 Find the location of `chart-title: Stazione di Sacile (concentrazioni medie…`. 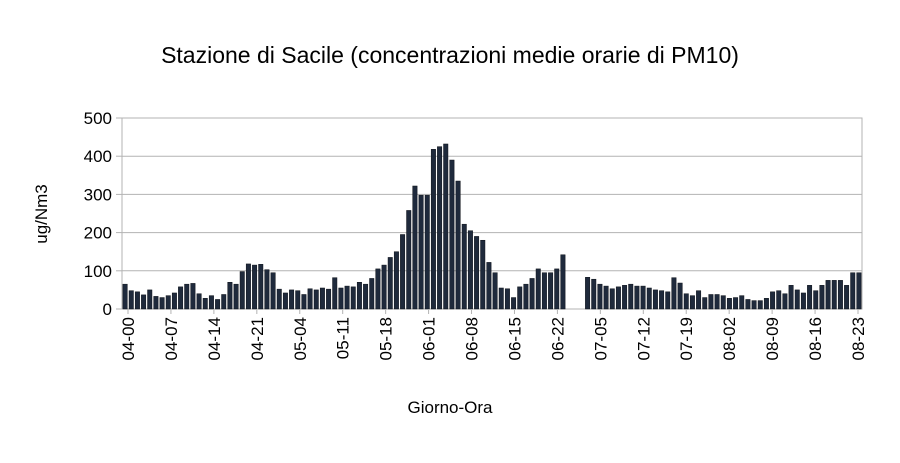

chart-title: Stazione di Sacile (concentrazioni medie… is located at coordinates (450, 55).